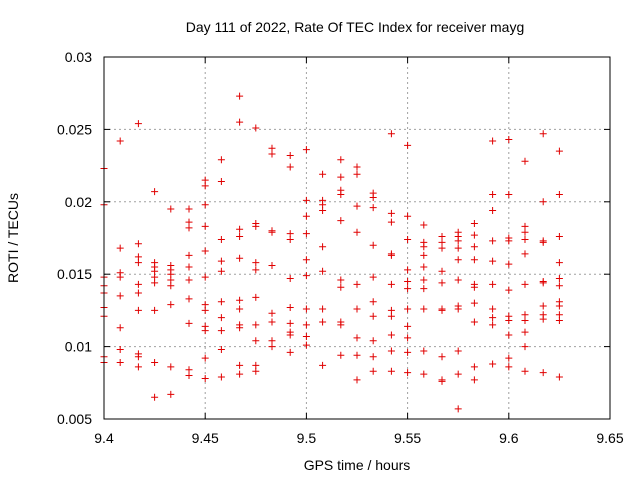  I want to click on y-tick-label: 0.02, so click(78, 202).